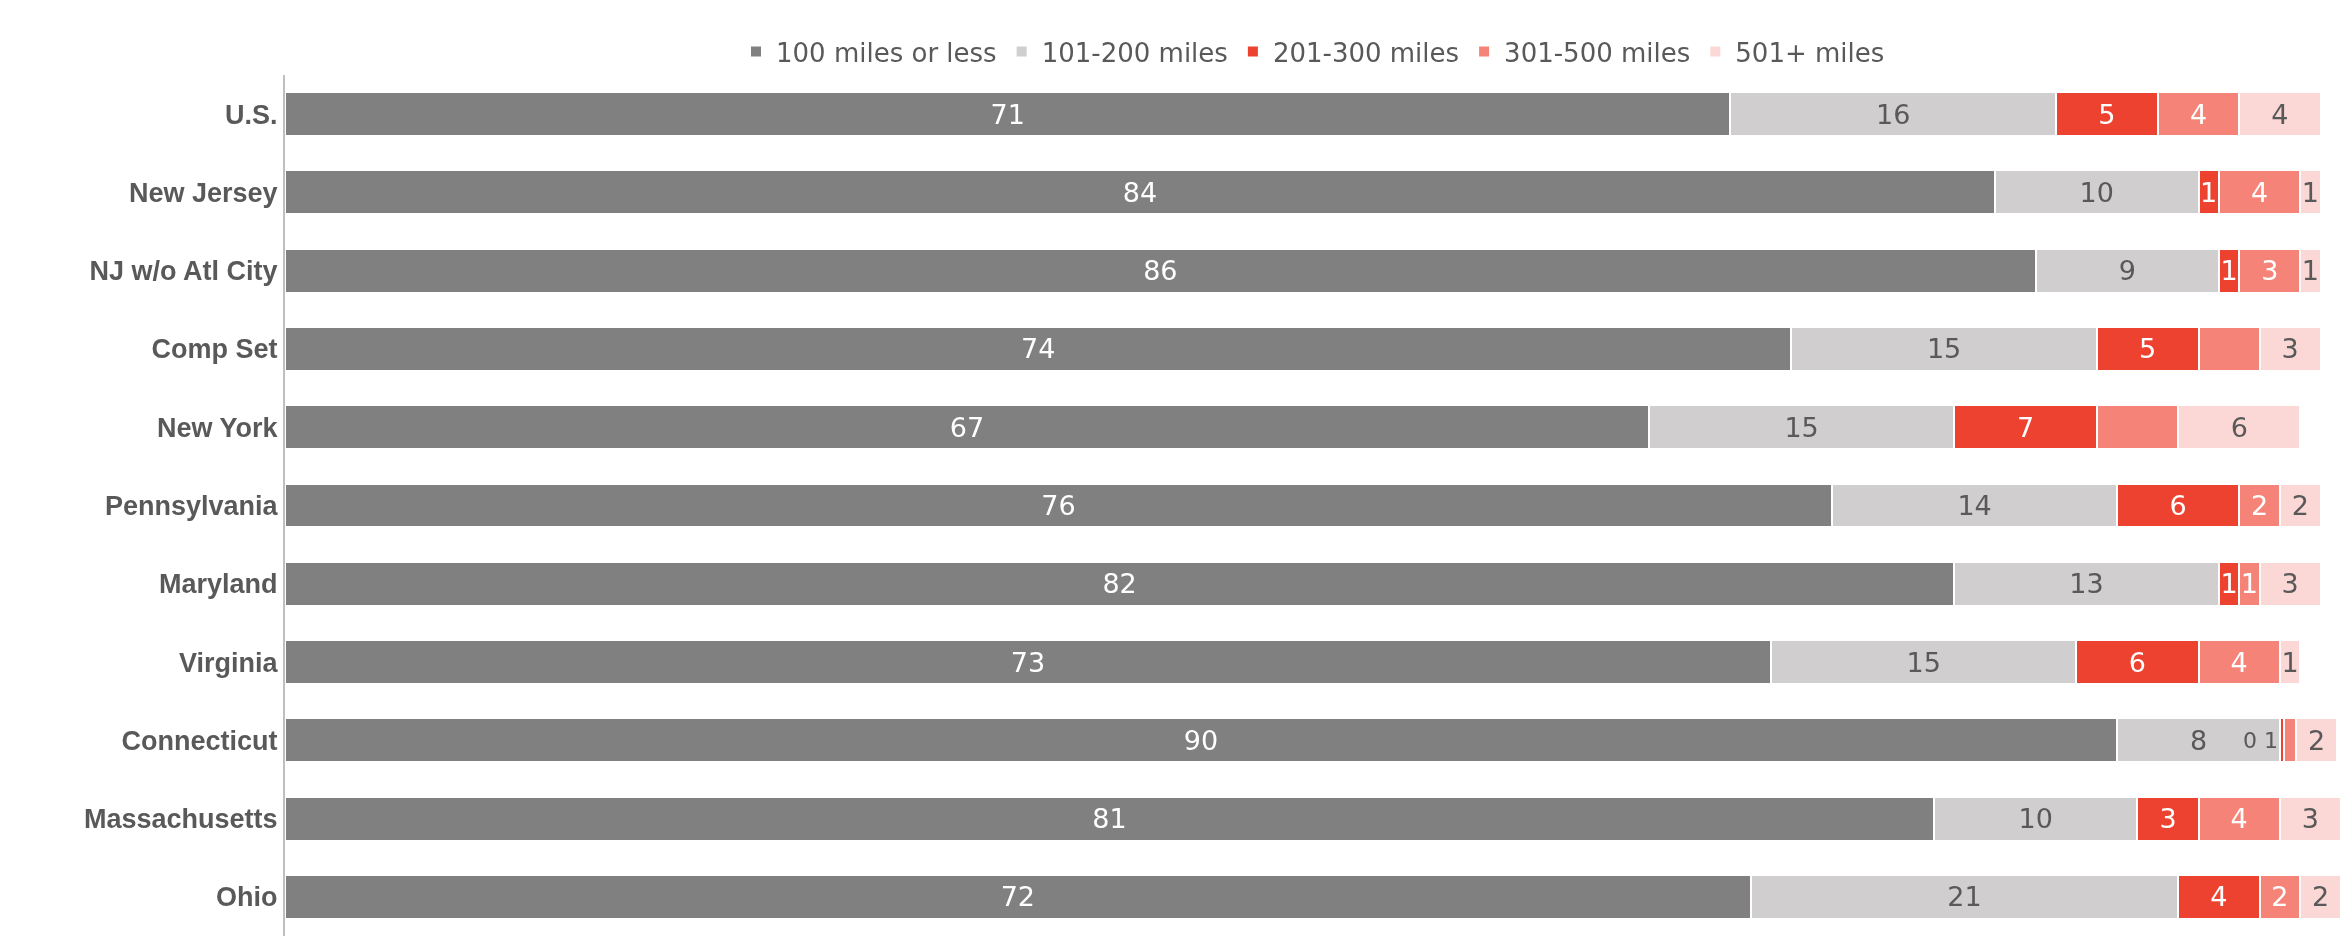 This screenshot has height=941, width=2346. Describe the element at coordinates (181, 819) in the screenshot. I see `y-tick-label: Massachusetts` at that location.